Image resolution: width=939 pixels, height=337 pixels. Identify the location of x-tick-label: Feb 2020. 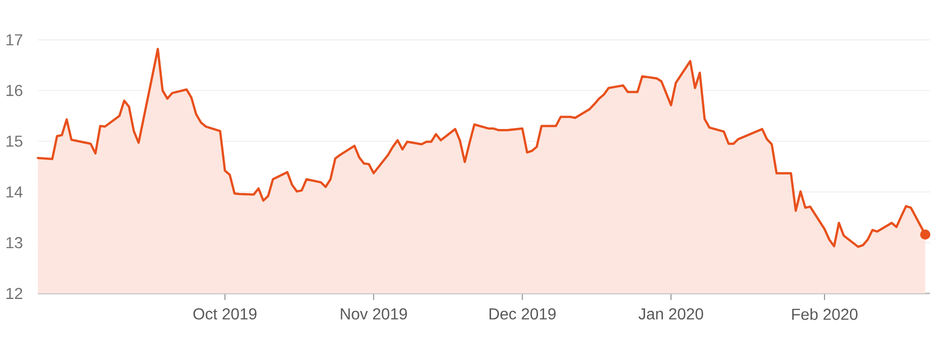
(825, 314).